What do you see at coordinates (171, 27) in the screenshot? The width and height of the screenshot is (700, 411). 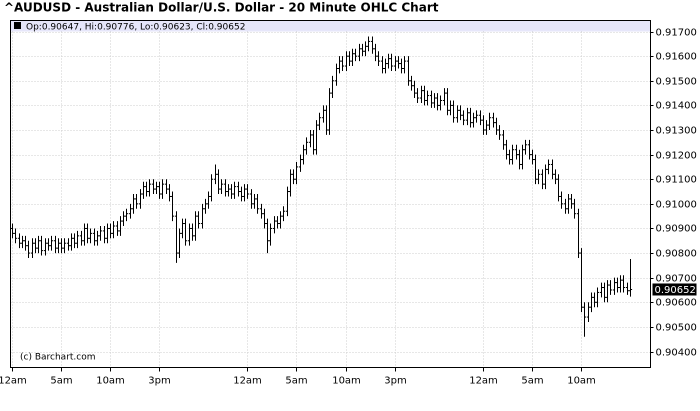 I see `info-value: 0.90623` at bounding box center [171, 27].